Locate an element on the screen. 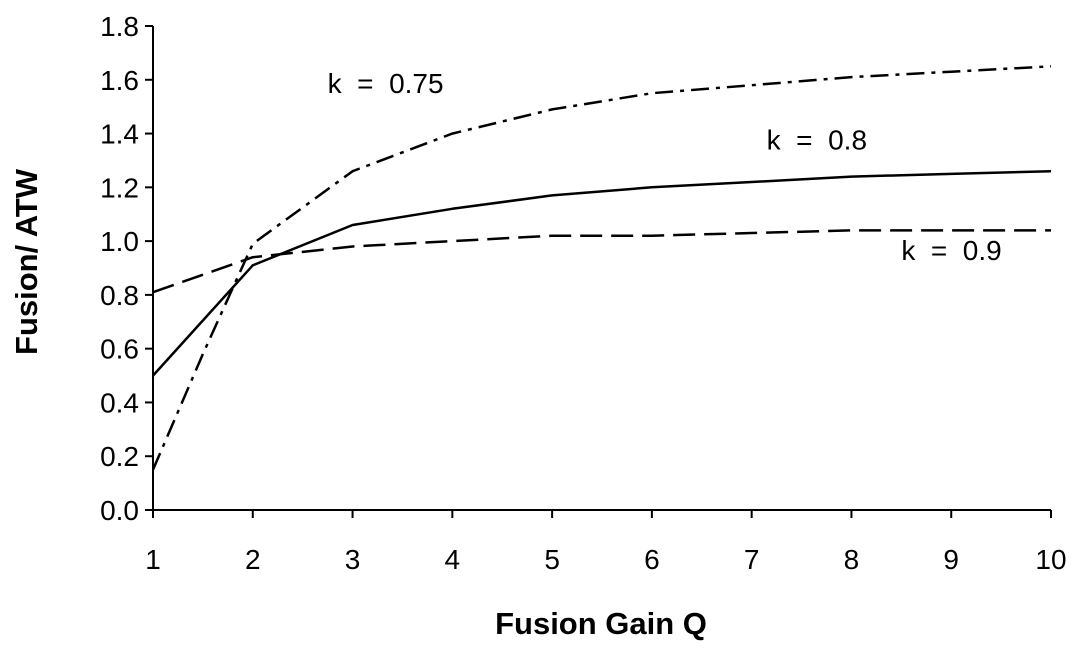 The height and width of the screenshot is (649, 1076). x-axis: 1 2 3 4 5 6 7 8 9 10 is located at coordinates (606, 542).